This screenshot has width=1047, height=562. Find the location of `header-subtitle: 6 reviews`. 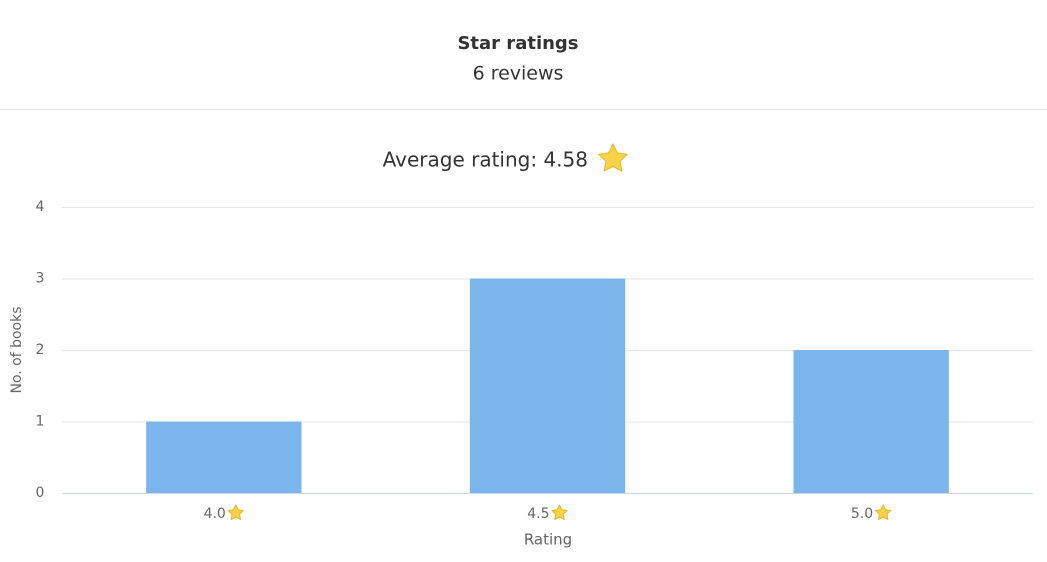

header-subtitle: 6 reviews is located at coordinates (518, 74).